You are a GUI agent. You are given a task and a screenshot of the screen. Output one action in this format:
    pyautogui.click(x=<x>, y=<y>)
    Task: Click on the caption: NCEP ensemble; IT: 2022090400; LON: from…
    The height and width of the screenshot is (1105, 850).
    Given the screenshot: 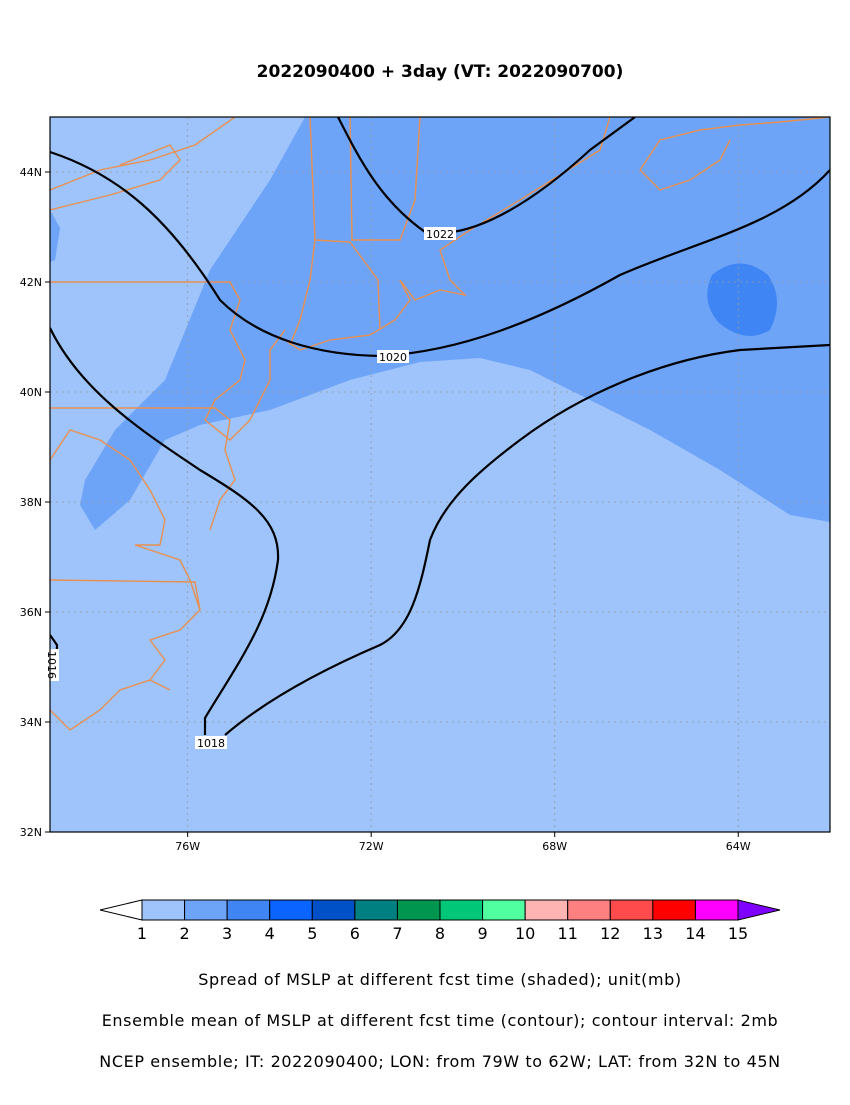 What is the action you would take?
    pyautogui.click(x=439, y=1061)
    